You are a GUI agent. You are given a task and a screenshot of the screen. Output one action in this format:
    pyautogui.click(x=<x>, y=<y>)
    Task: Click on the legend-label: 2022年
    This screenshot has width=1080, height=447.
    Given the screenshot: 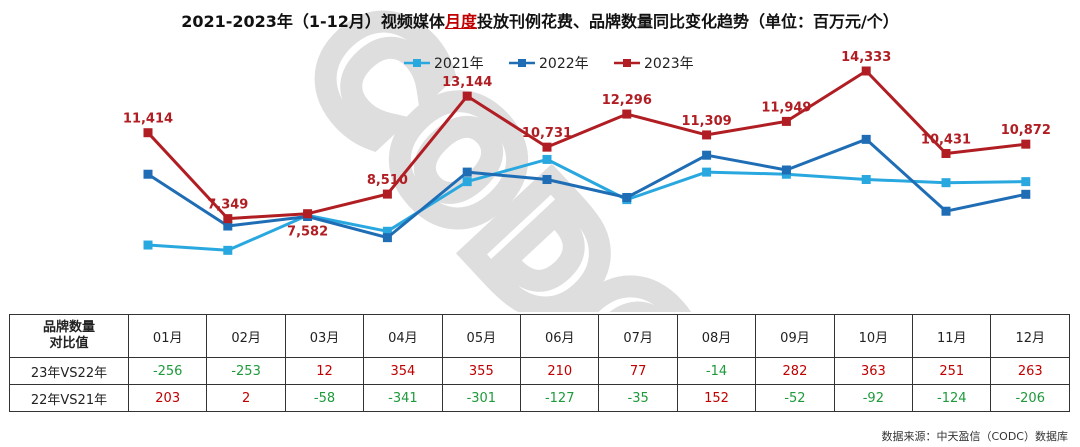 What is the action you would take?
    pyautogui.click(x=564, y=64)
    